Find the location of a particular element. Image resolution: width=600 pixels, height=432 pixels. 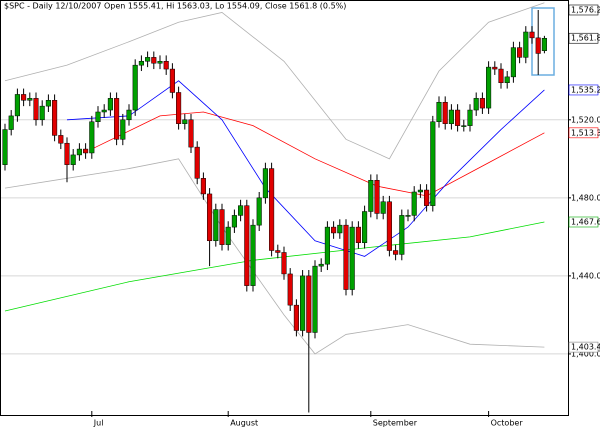

x-tick-label: August is located at coordinates (244, 423).